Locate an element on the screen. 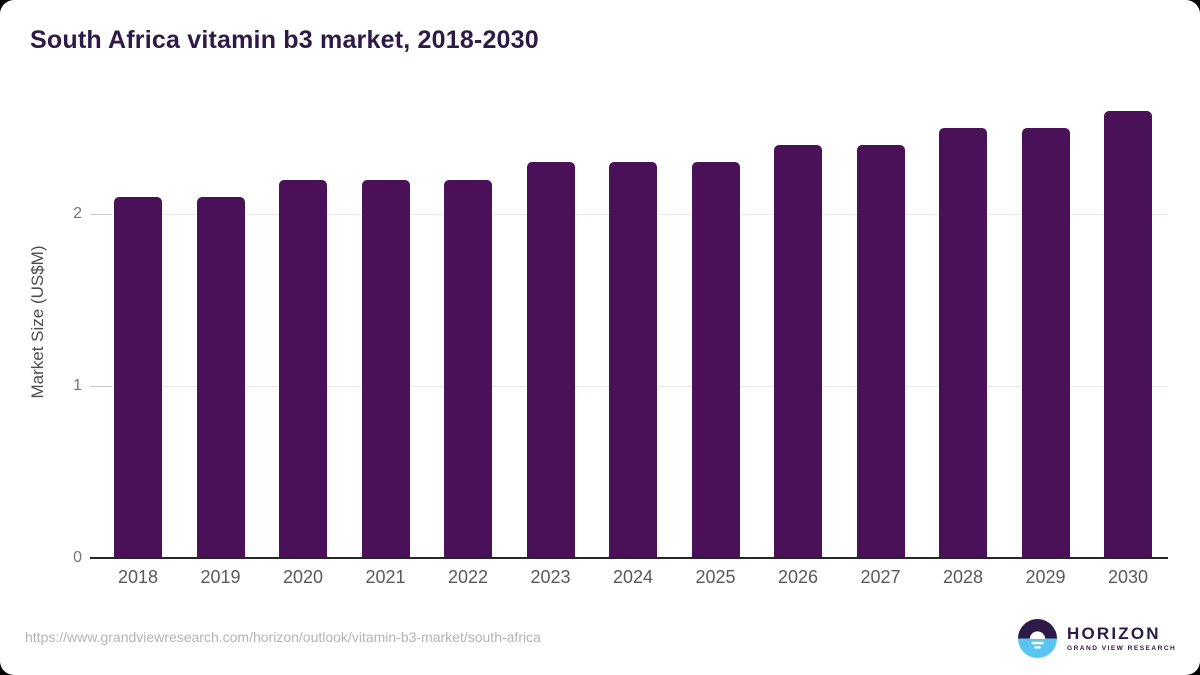  x-label-2018: 2018 is located at coordinates (138, 577).